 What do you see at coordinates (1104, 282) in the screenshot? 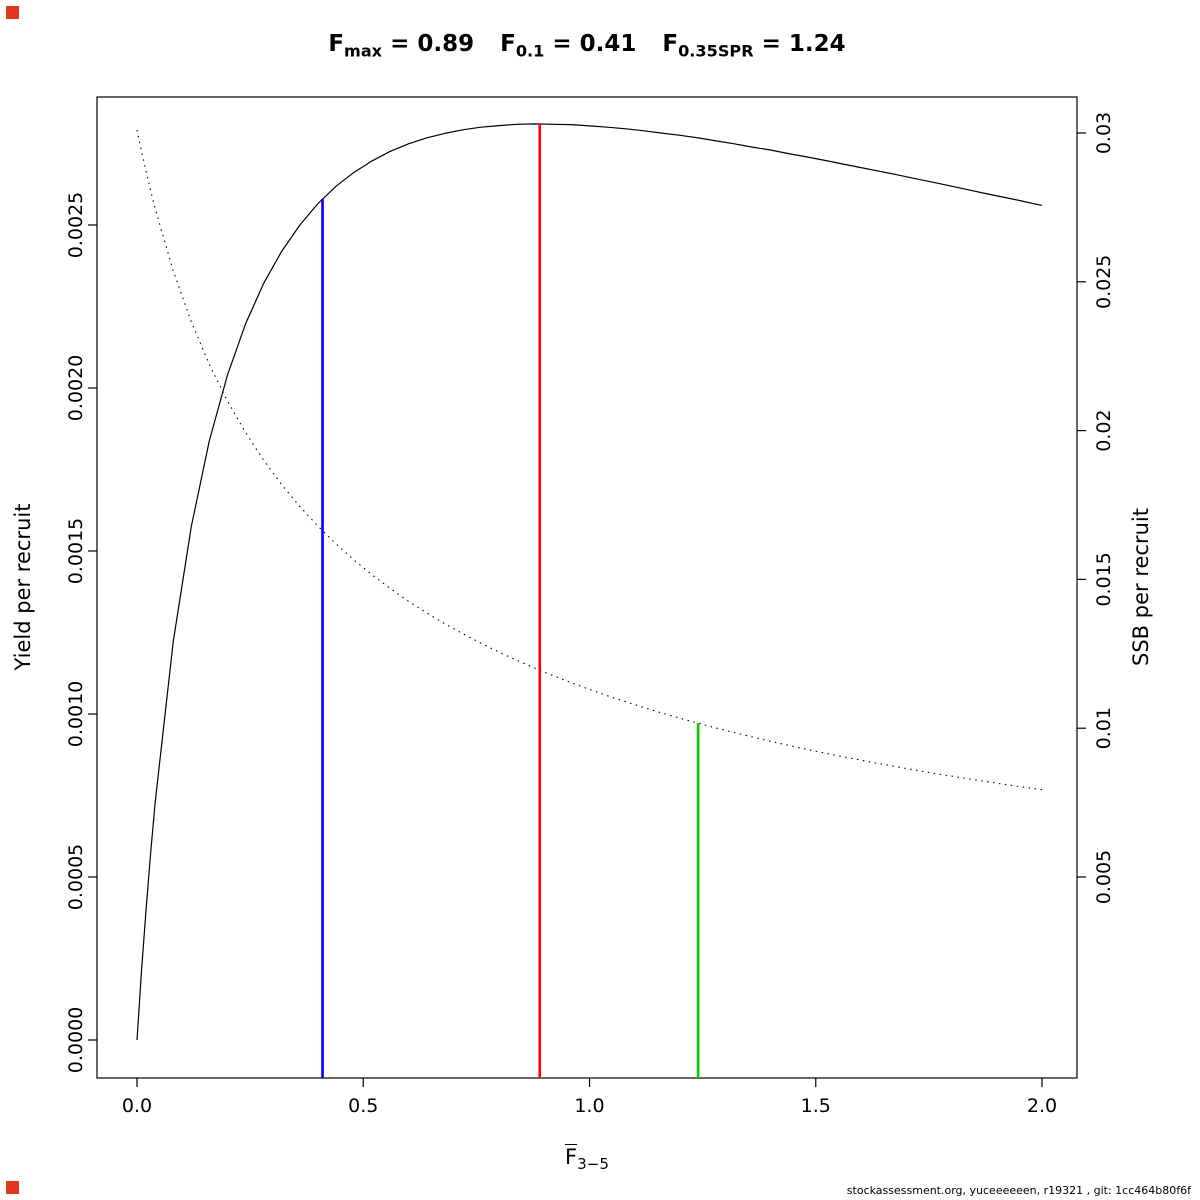
I see `right-axis-tick-label: 0.025` at bounding box center [1104, 282].